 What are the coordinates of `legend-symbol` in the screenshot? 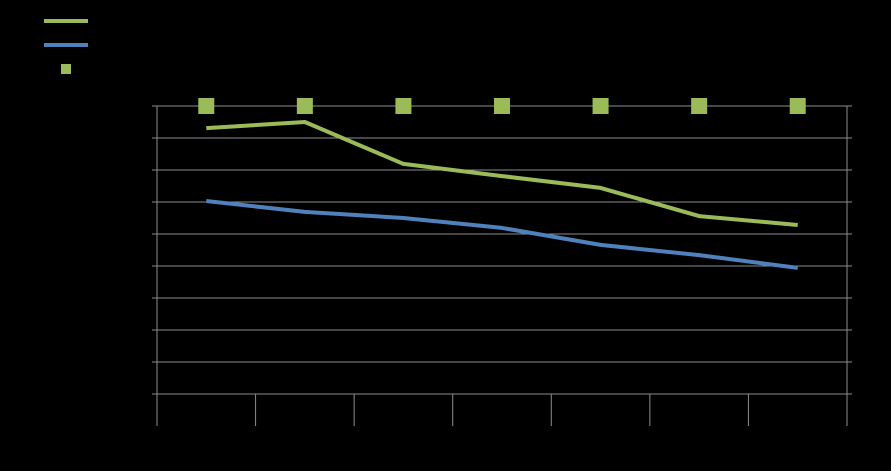 It's located at (66, 69).